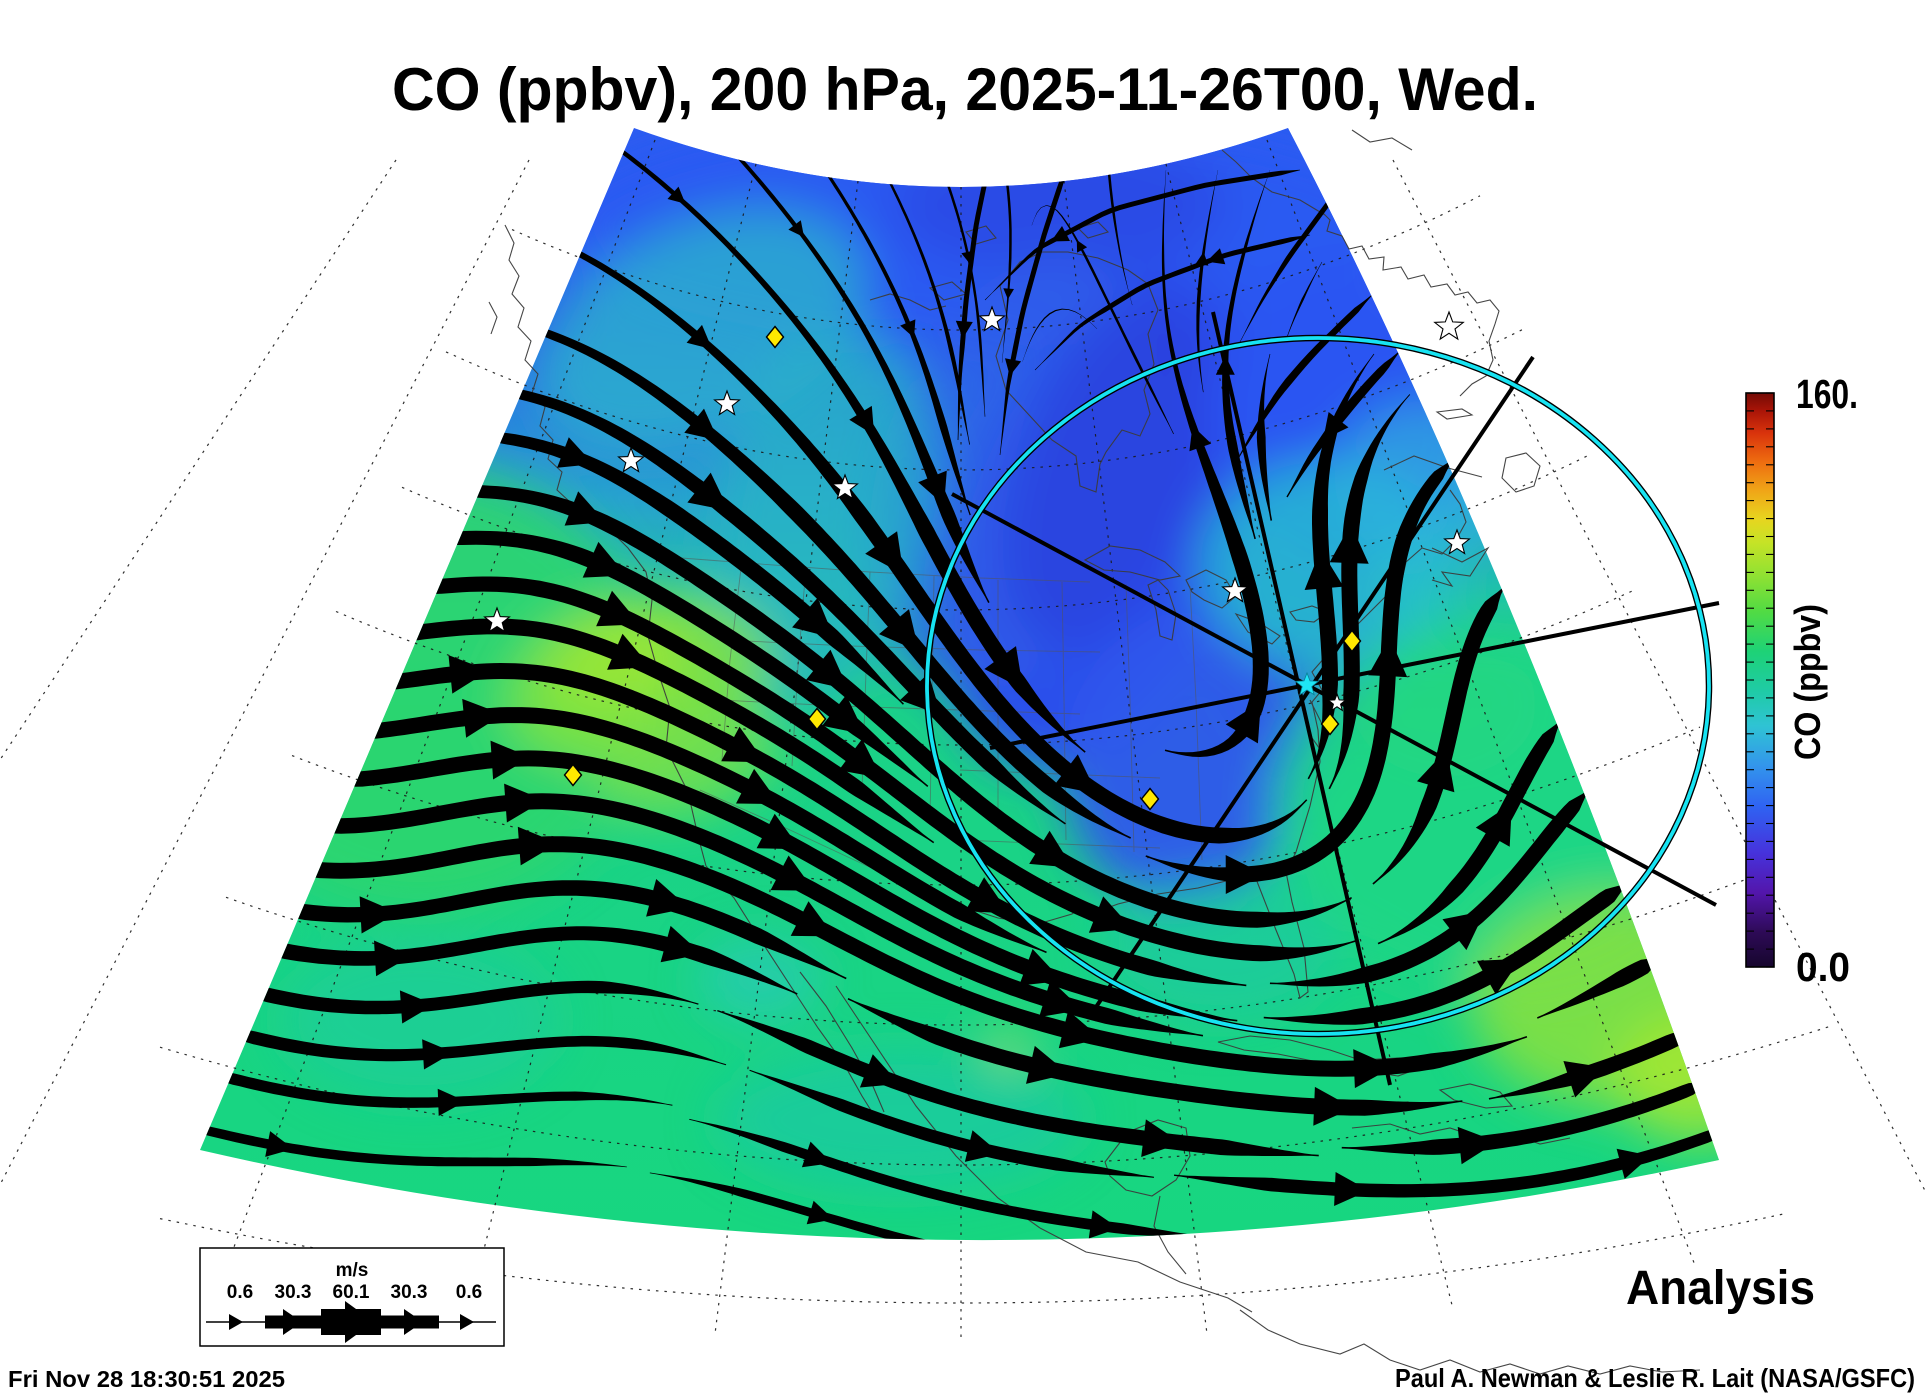 The image size is (1926, 1399). What do you see at coordinates (146, 1379) in the screenshot?
I see `svg-text: Fri Nov 28 18:30:51 2025` at bounding box center [146, 1379].